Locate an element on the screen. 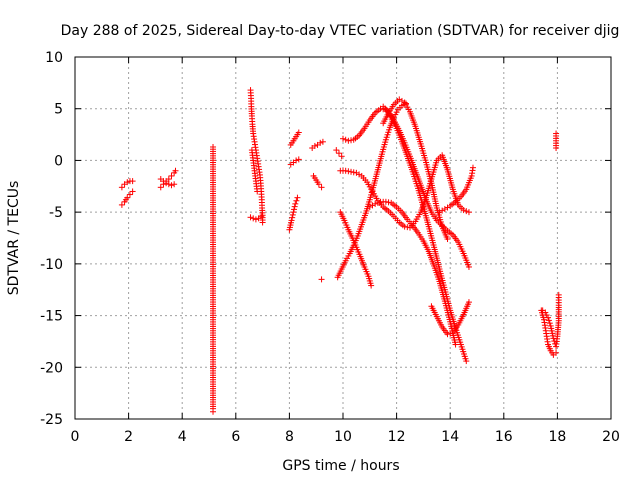 This screenshot has width=640, height=480. series-s15 is located at coordinates (339, 153).